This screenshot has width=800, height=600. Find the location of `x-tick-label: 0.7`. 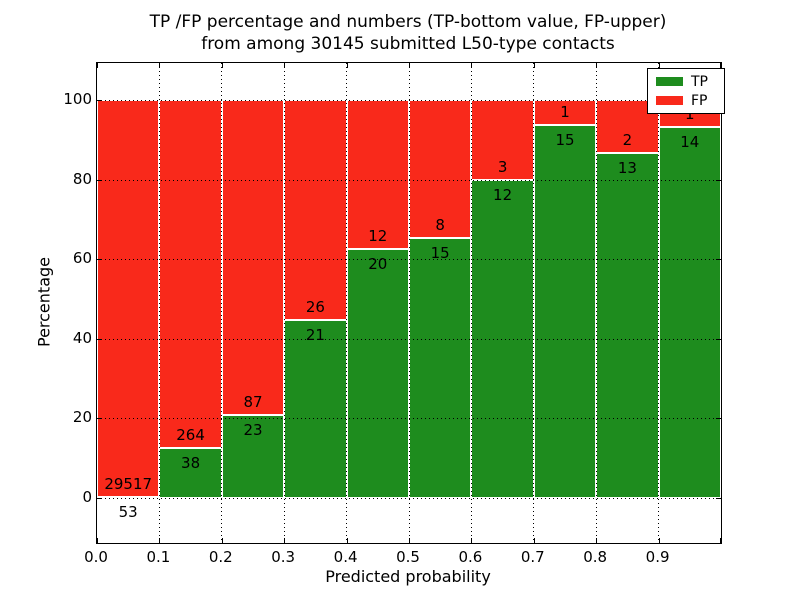

x-tick-label: 0.7 is located at coordinates (532, 557).